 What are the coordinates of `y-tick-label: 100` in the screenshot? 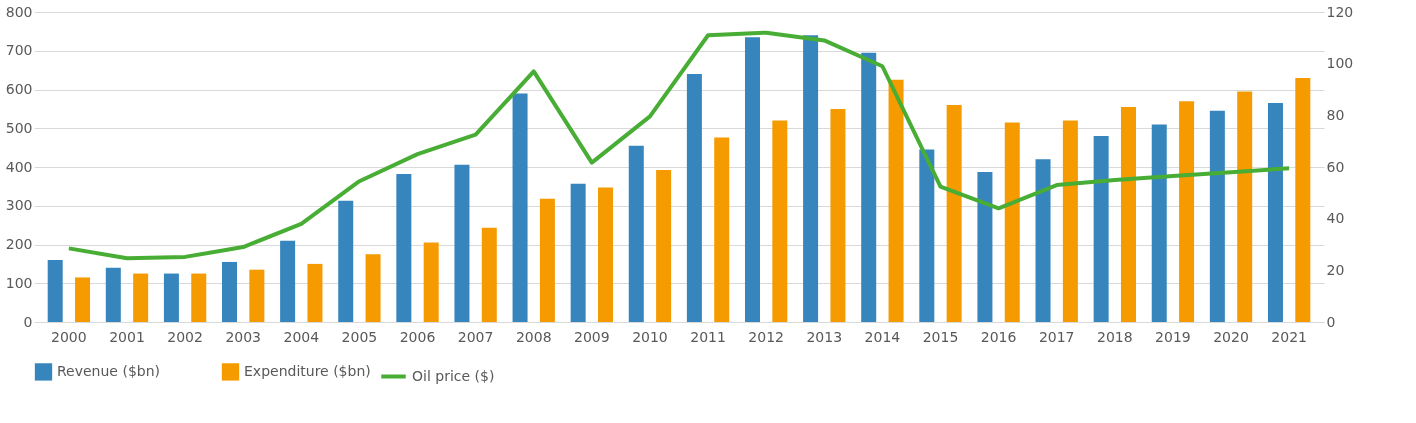 It's located at (19, 282).